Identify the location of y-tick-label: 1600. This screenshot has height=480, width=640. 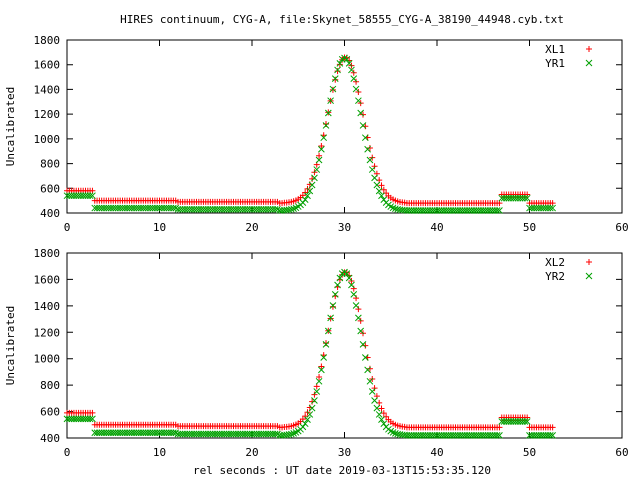
(47, 279).